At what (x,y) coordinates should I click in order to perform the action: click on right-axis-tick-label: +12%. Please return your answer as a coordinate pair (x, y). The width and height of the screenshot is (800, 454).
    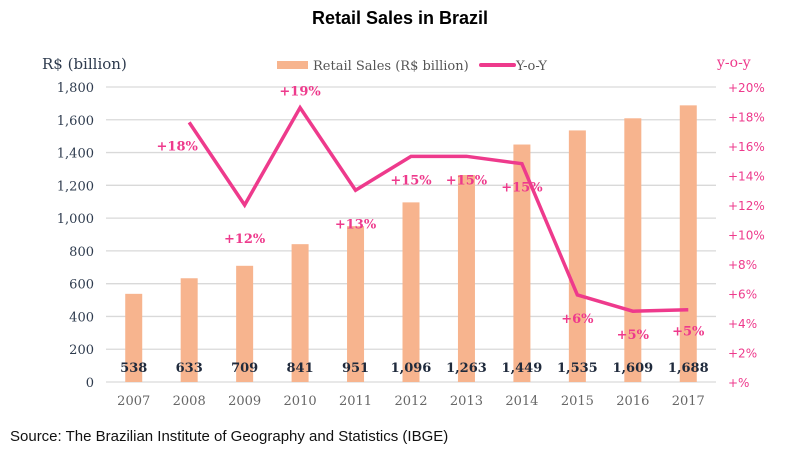
    Looking at the image, I should click on (746, 206).